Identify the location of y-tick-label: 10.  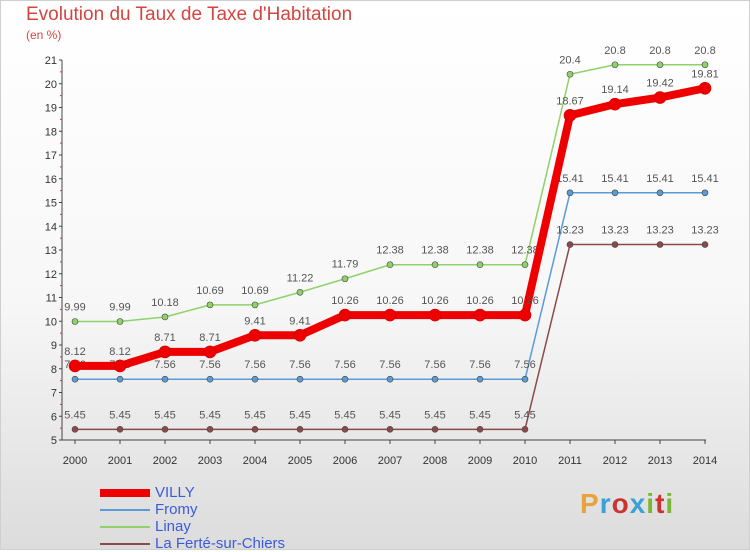
(51, 322).